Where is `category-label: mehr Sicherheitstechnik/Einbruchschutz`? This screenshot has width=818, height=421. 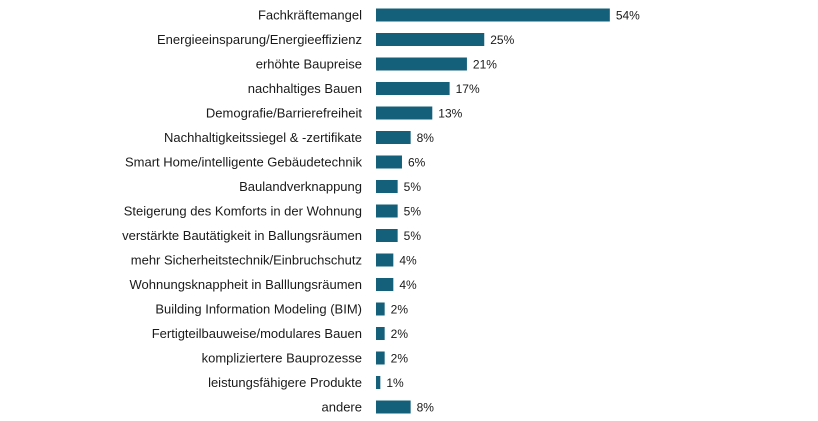
category-label: mehr Sicherheitstechnik/Einbruchschutz is located at coordinates (246, 260).